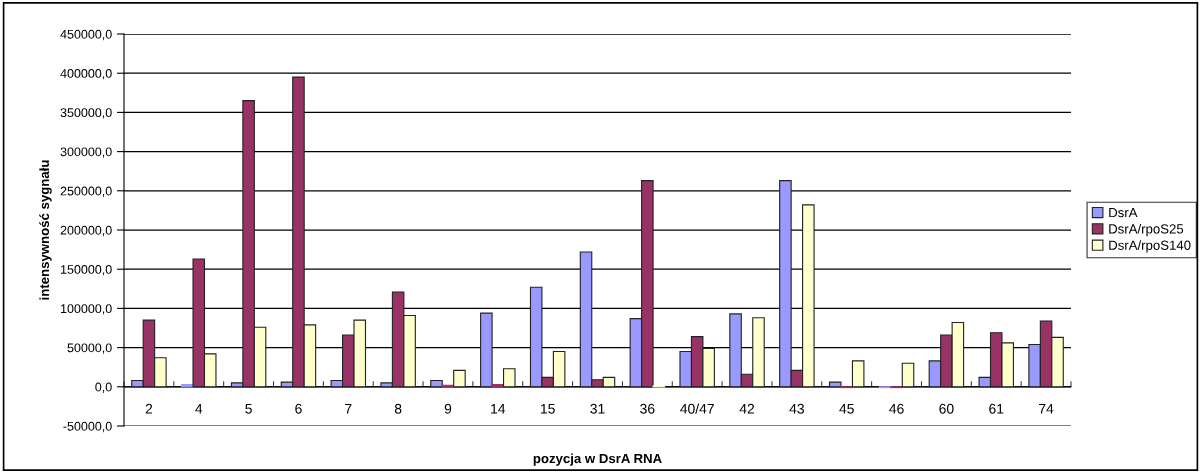 The height and width of the screenshot is (472, 1201). I want to click on x-tick-label: 31, so click(597, 408).